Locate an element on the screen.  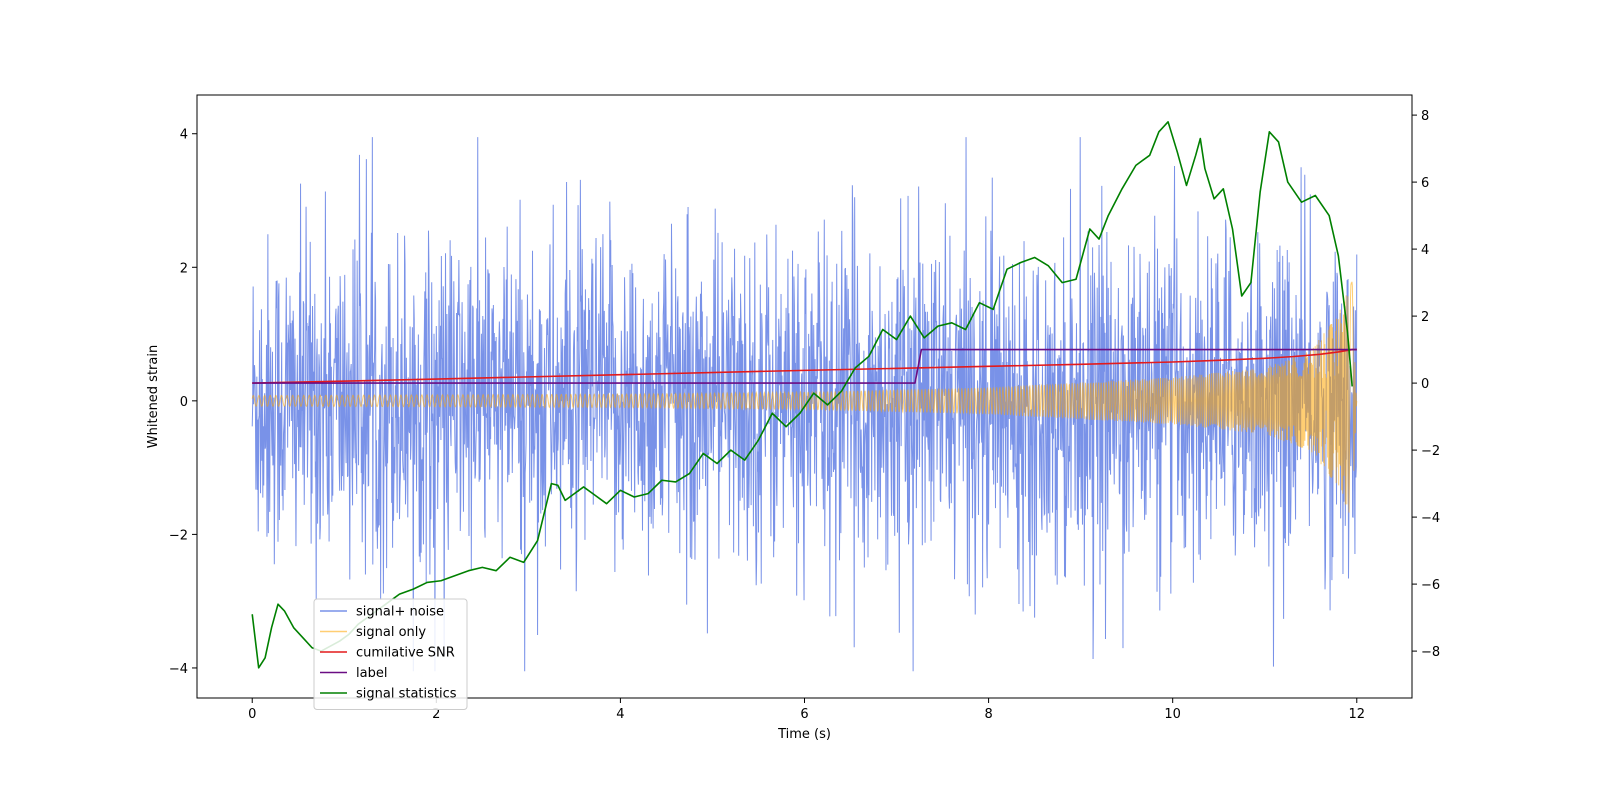
legend-label: signal only is located at coordinates (391, 632).